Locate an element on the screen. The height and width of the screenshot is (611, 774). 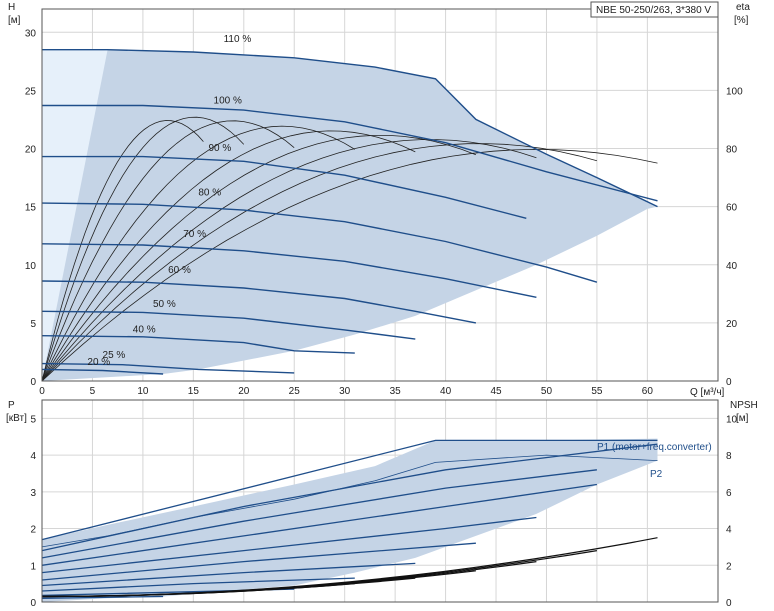
x-tick-label: 25 is located at coordinates (295, 391).